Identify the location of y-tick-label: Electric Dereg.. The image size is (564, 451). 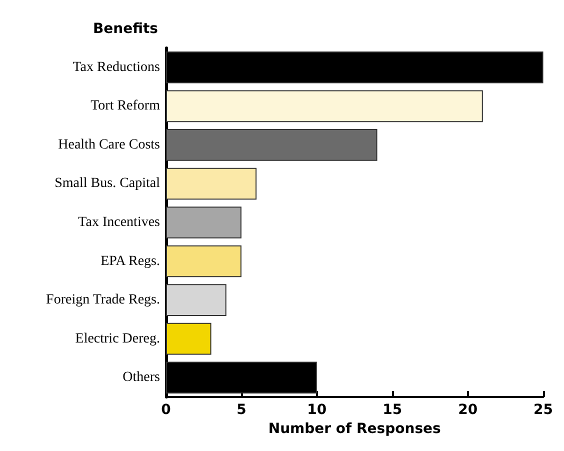
(117, 338).